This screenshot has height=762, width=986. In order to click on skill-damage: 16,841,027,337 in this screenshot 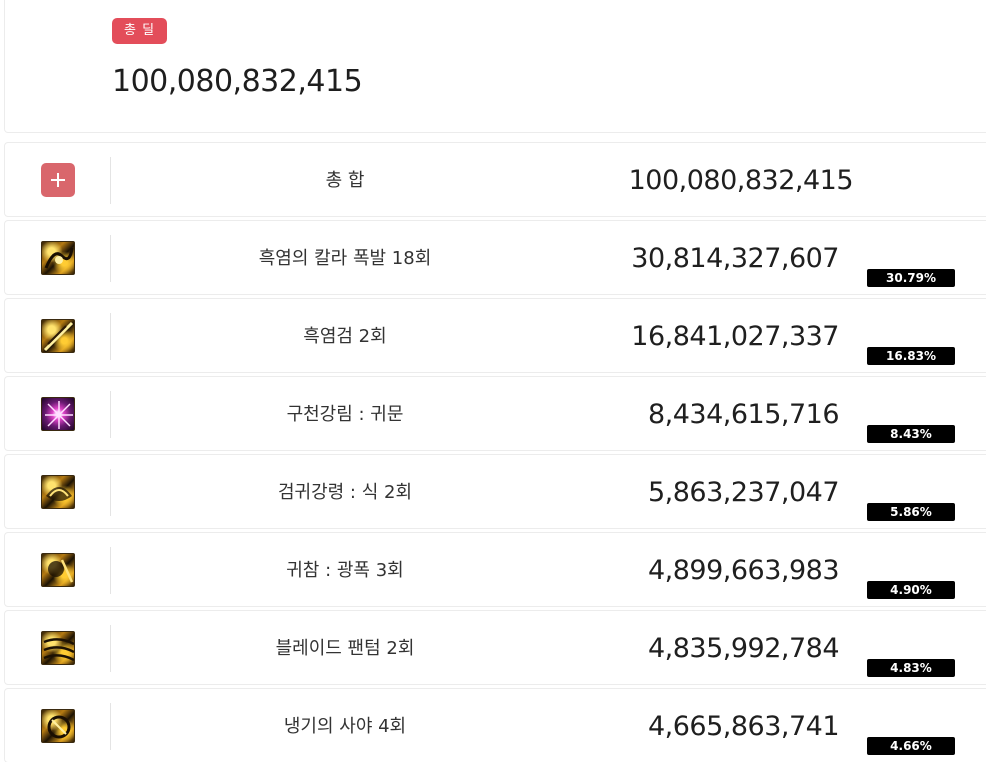, I will do `click(735, 336)`.